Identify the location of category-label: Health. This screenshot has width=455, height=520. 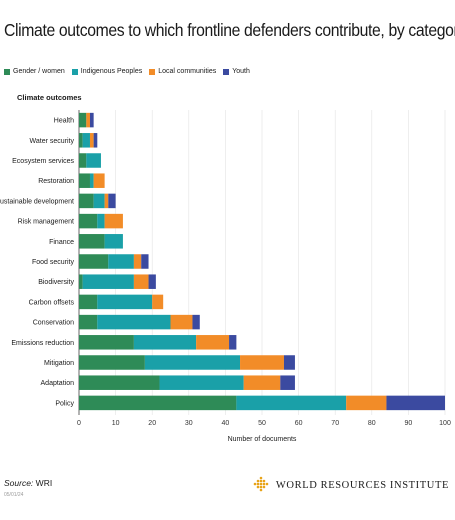
(64, 121).